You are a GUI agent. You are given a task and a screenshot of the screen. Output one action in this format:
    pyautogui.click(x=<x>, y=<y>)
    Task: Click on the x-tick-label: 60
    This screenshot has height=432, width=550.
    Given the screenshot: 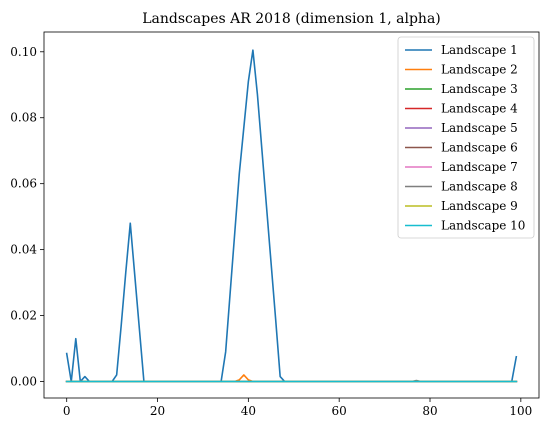 What is the action you would take?
    pyautogui.click(x=339, y=411)
    